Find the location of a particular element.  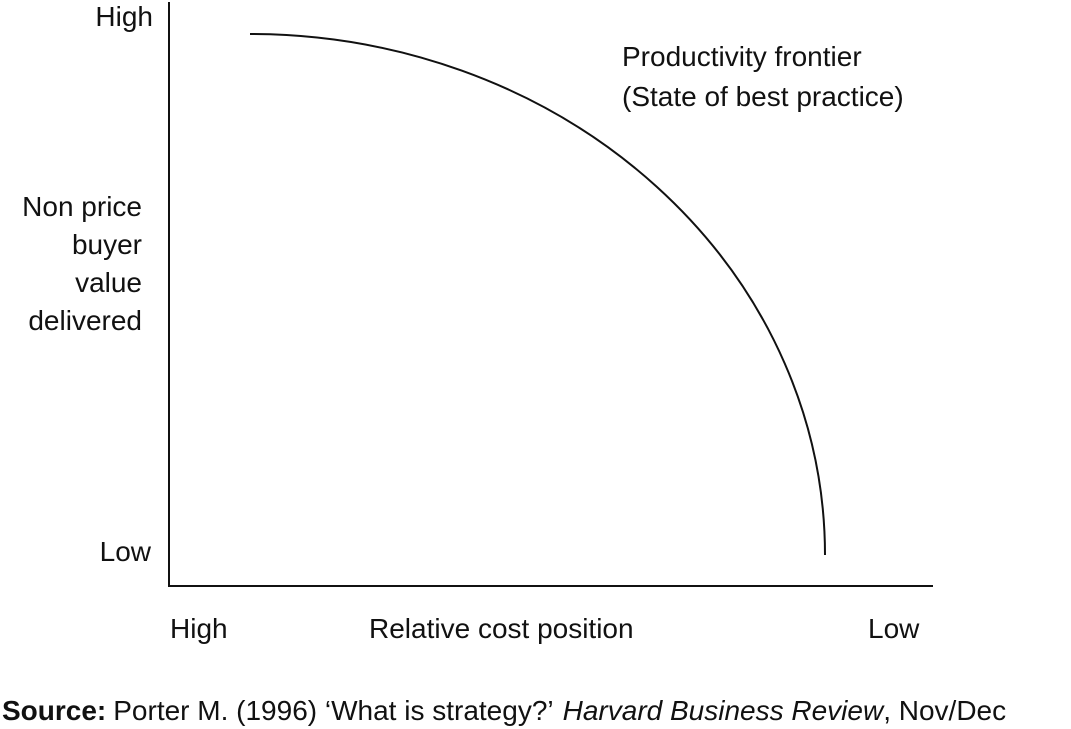

x-label: Relative cost position is located at coordinates (501, 628).